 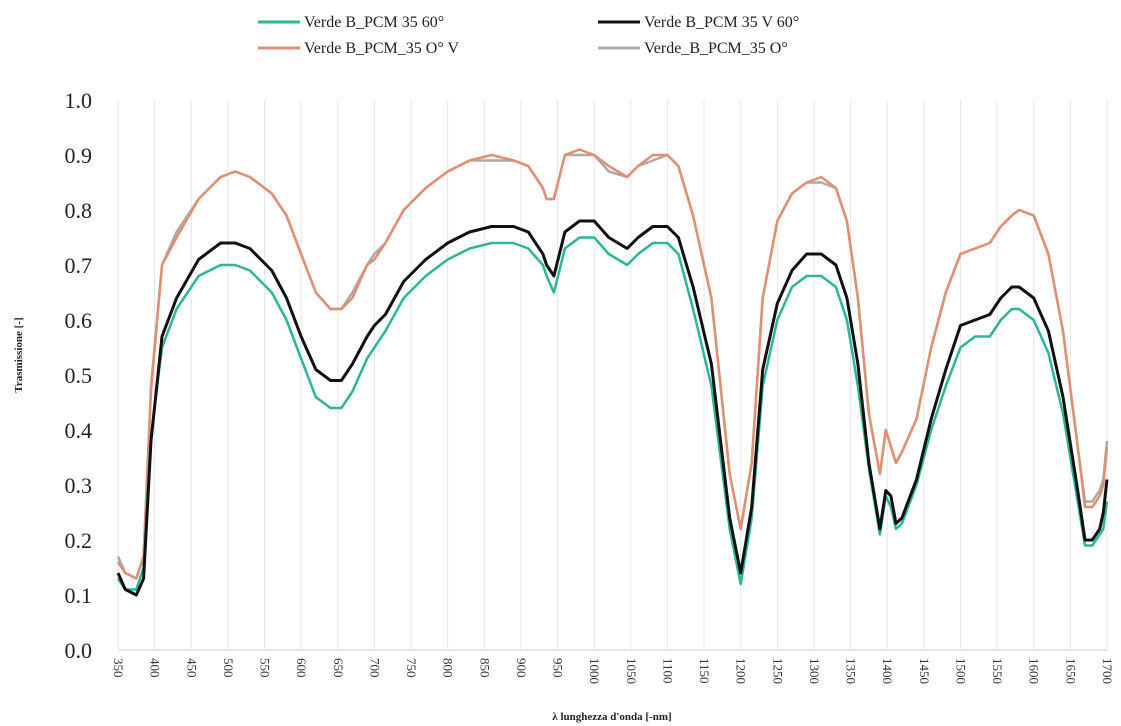 What do you see at coordinates (924, 671) in the screenshot?
I see `x-tick-label: 1450` at bounding box center [924, 671].